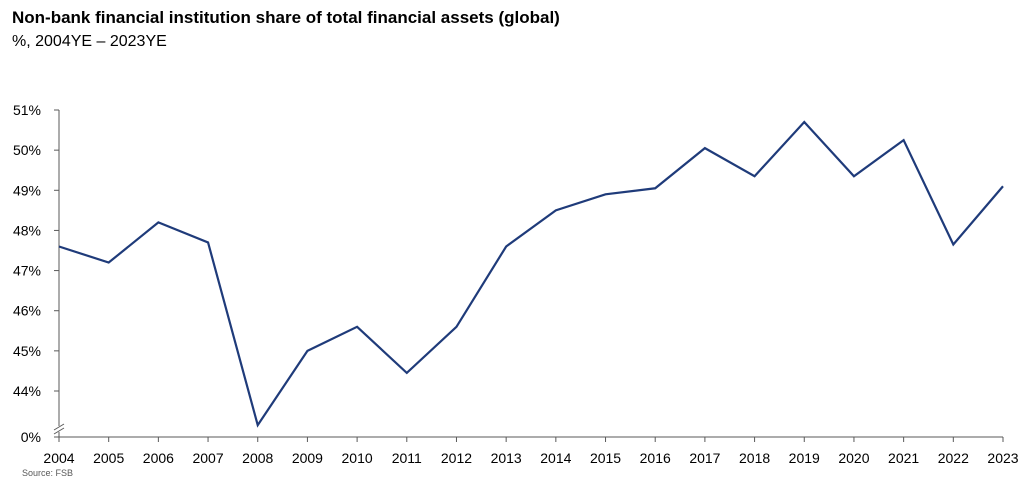 This screenshot has height=483, width=1024. Describe the element at coordinates (108, 458) in the screenshot. I see `x-tick-label: 2005` at that location.